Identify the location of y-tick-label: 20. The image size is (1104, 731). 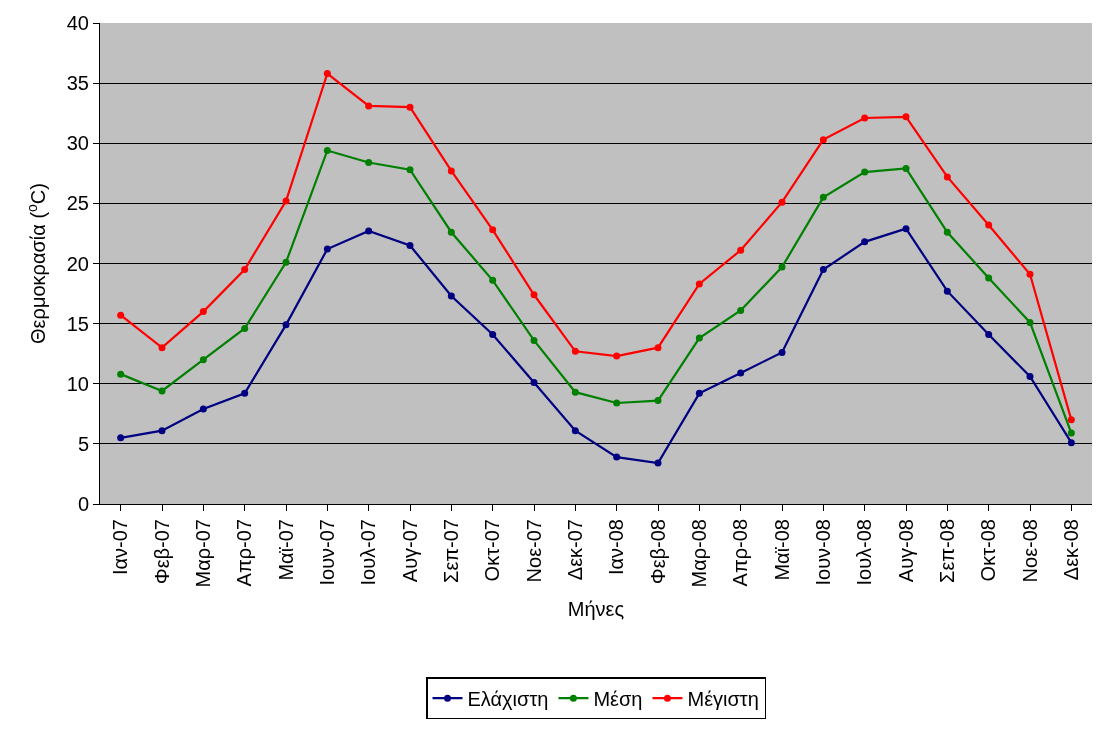
(77, 263).